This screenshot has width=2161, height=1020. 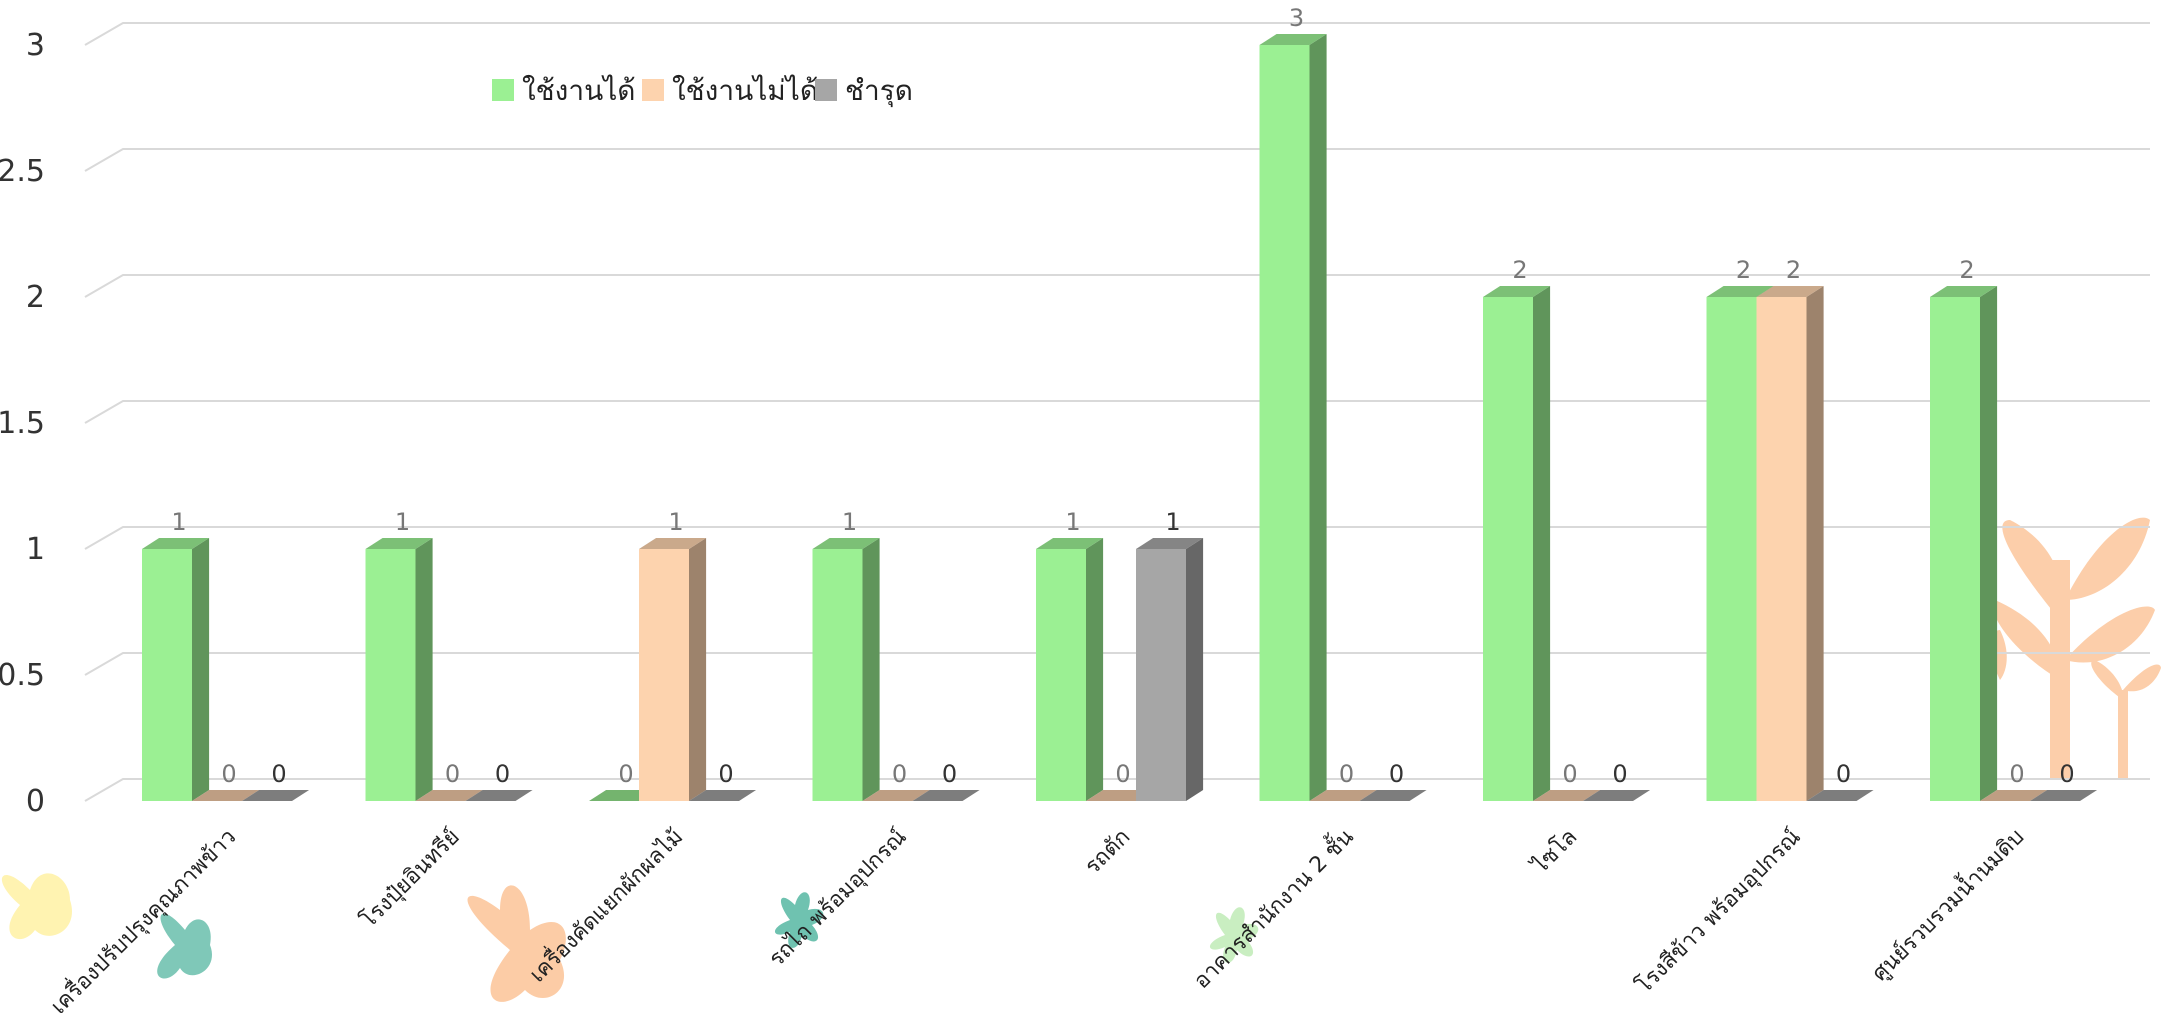 I want to click on butterfly-peach-icon, so click(x=516, y=943).